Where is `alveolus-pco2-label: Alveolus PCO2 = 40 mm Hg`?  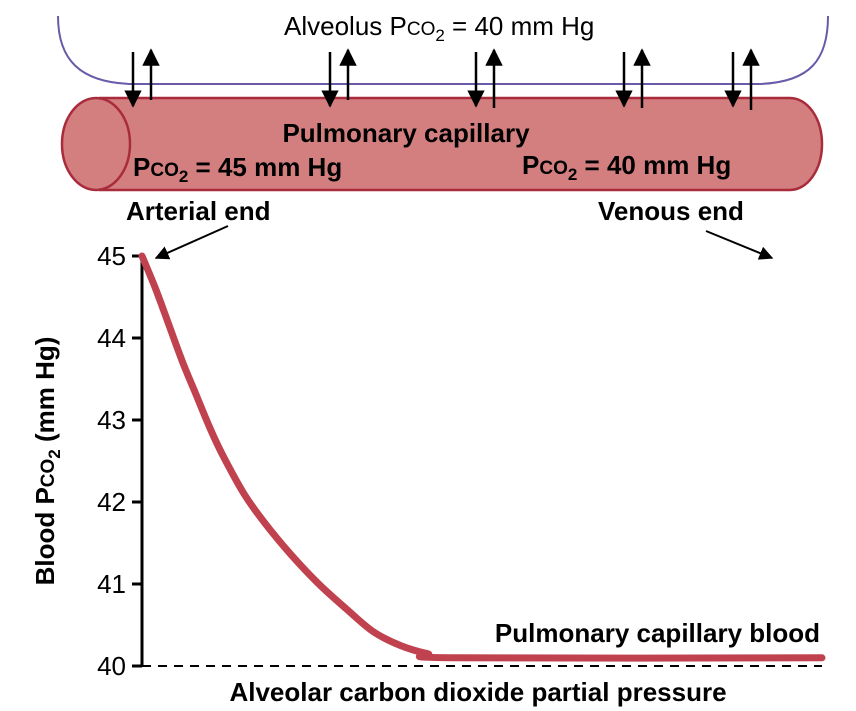
alveolus-pco2-label: Alveolus PCO2 = 40 mm Hg is located at coordinates (439, 28).